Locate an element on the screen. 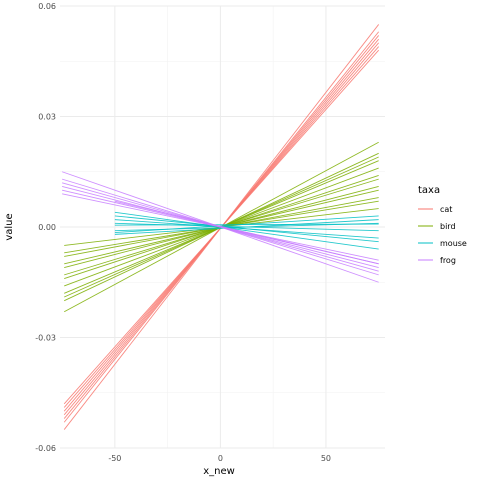 This screenshot has height=480, width=480. y-tick-label: -0.06 is located at coordinates (45, 448).